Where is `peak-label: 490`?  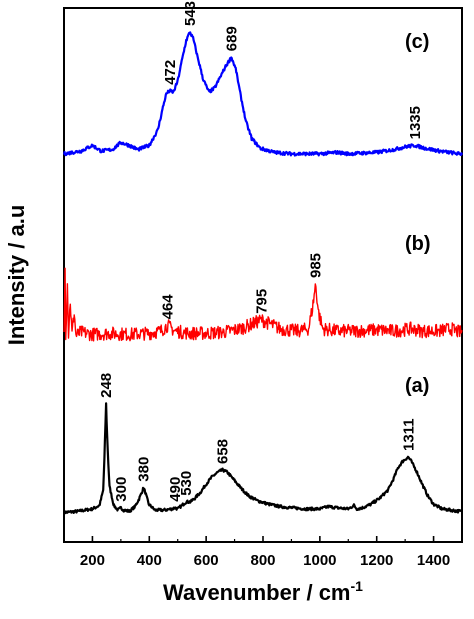
peak-label: 490 is located at coordinates (175, 489).